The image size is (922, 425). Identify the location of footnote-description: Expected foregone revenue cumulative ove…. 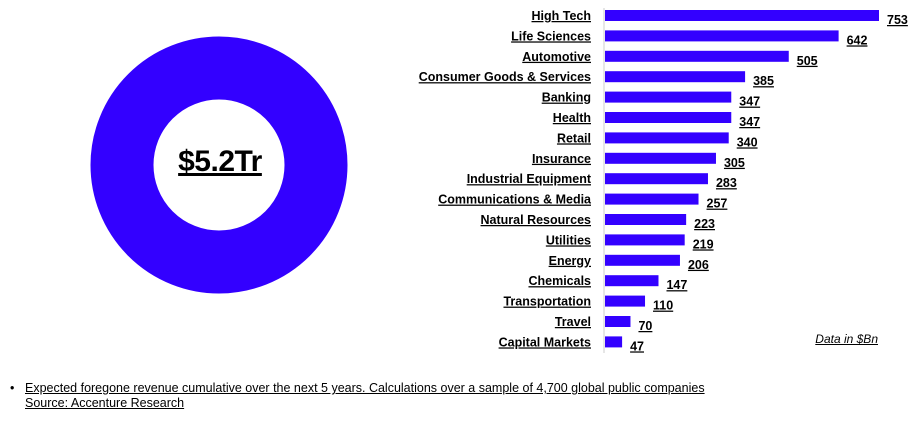
(365, 388).